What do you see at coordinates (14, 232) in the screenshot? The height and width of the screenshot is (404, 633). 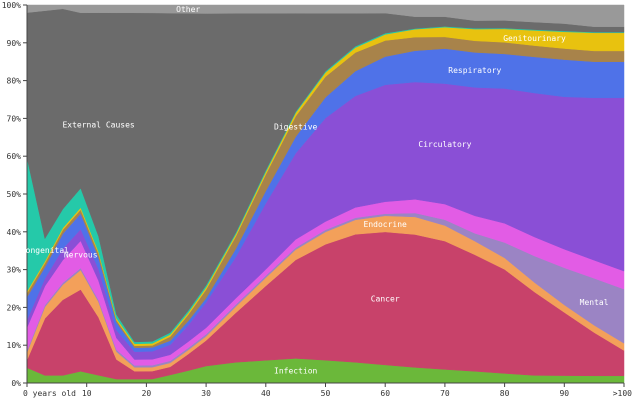 I see `y-tick-label: 40%` at bounding box center [14, 232].